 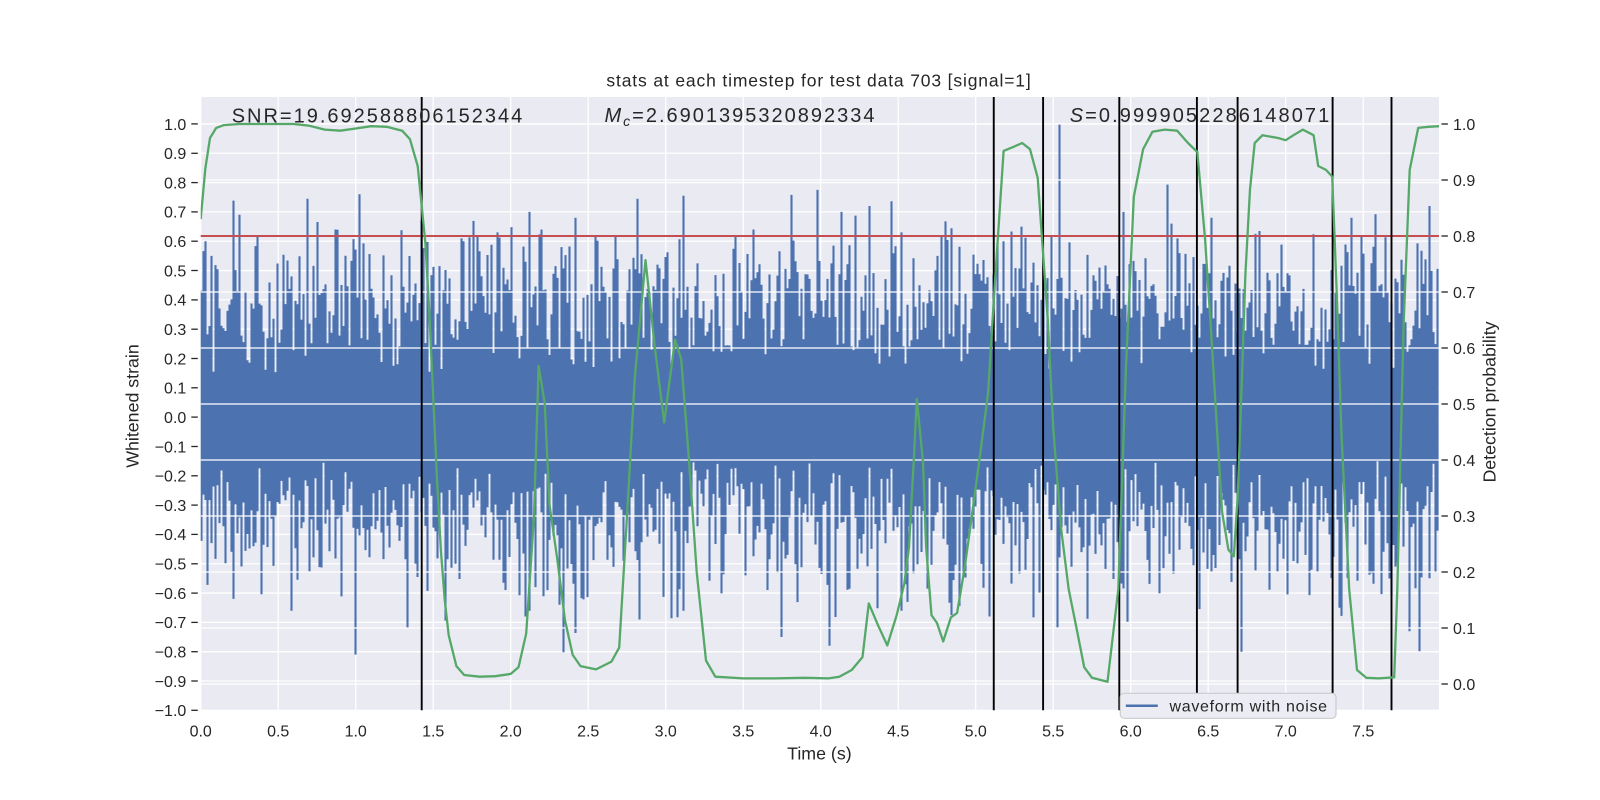 What do you see at coordinates (821, 732) in the screenshot?
I see `svg-text: 4.0` at bounding box center [821, 732].